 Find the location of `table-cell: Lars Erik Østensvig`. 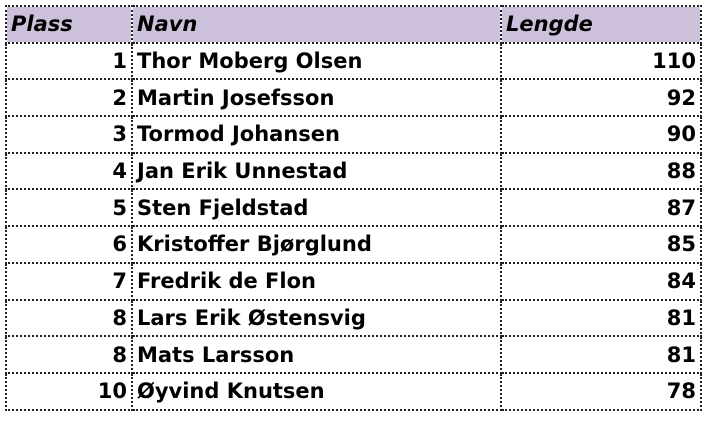

table-cell: Lars Erik Østensvig is located at coordinates (316, 318).